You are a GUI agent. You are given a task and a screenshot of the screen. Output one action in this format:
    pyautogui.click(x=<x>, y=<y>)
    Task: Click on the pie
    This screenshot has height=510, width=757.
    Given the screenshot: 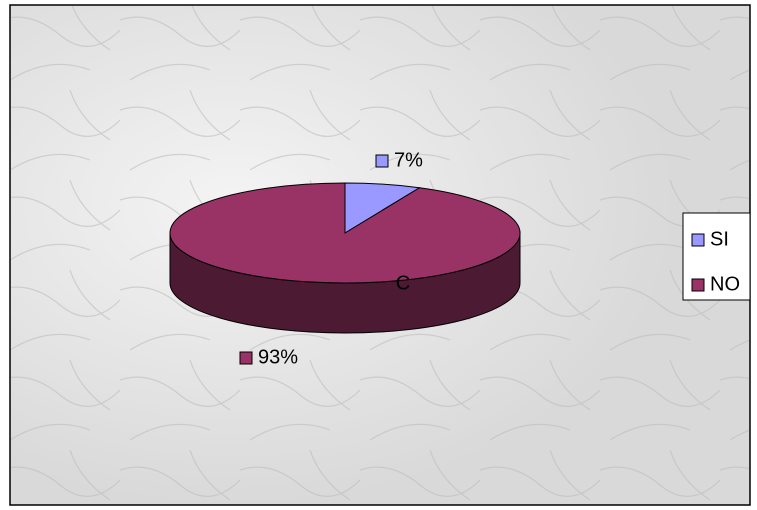 What is the action you would take?
    pyautogui.click(x=345, y=258)
    